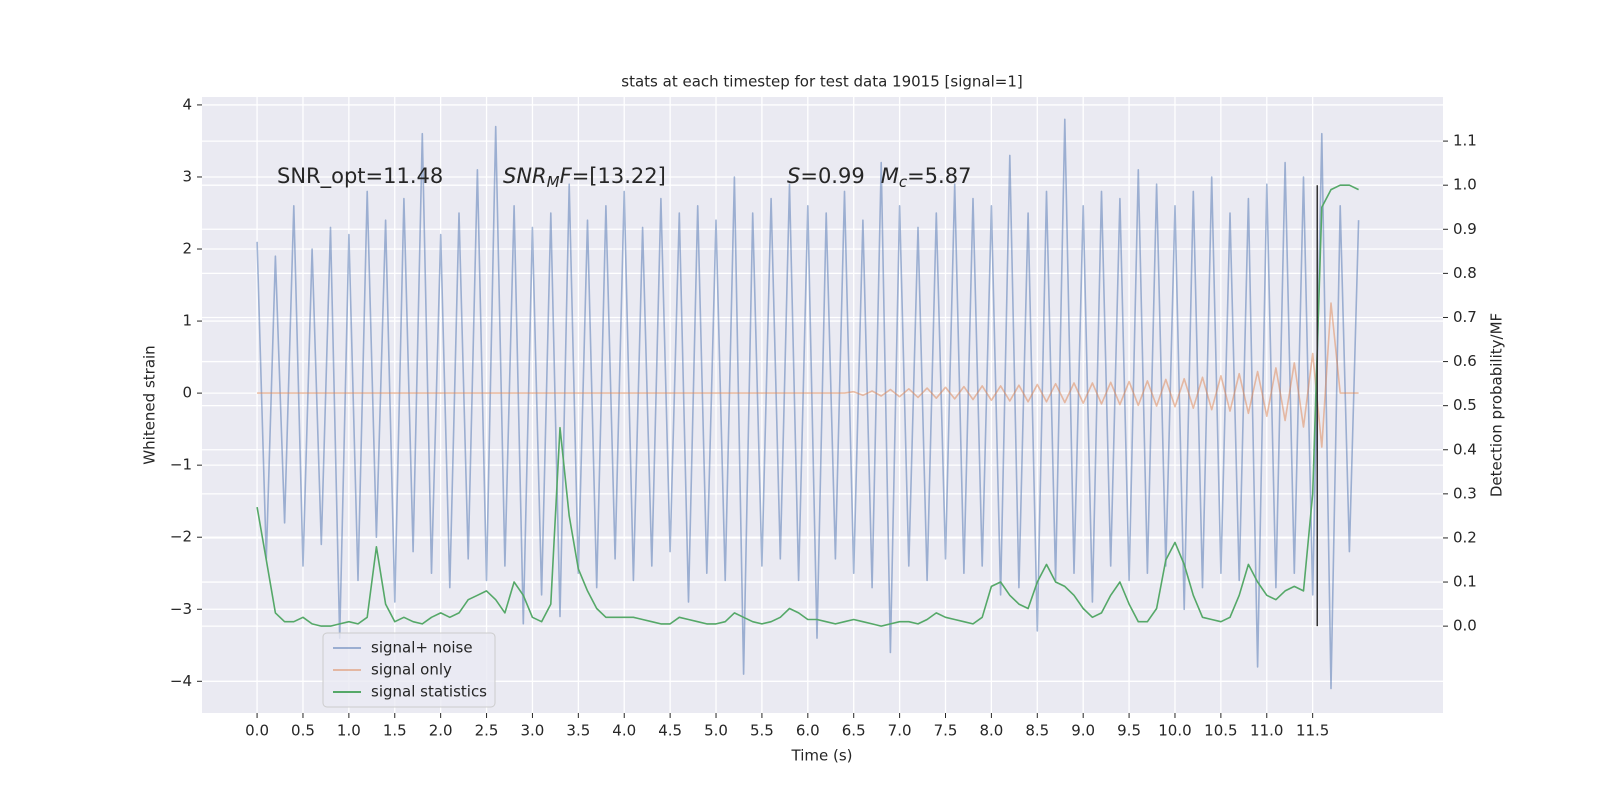  What do you see at coordinates (441, 731) in the screenshot?
I see `x-tick-label: 2.0` at bounding box center [441, 731].